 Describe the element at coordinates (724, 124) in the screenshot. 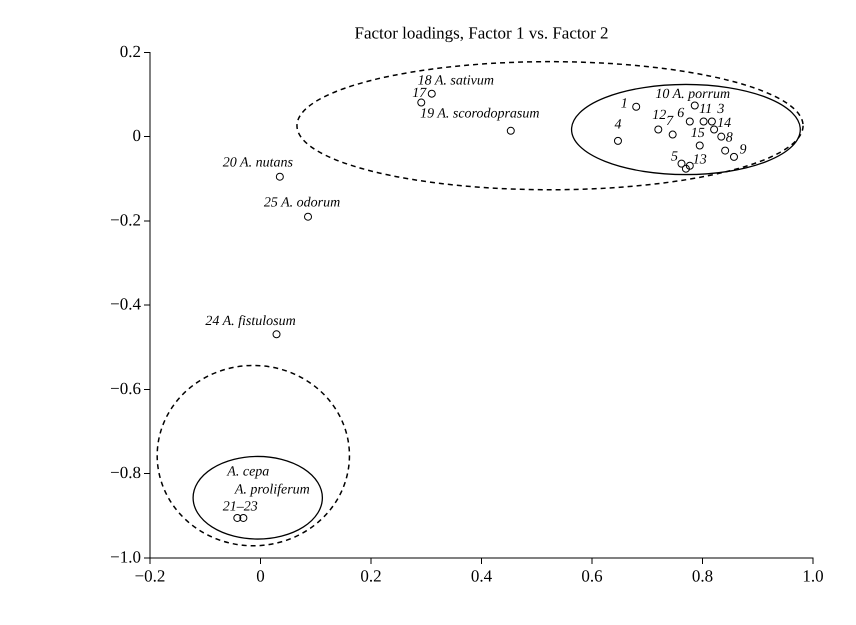

I see `annotation: 14` at that location.